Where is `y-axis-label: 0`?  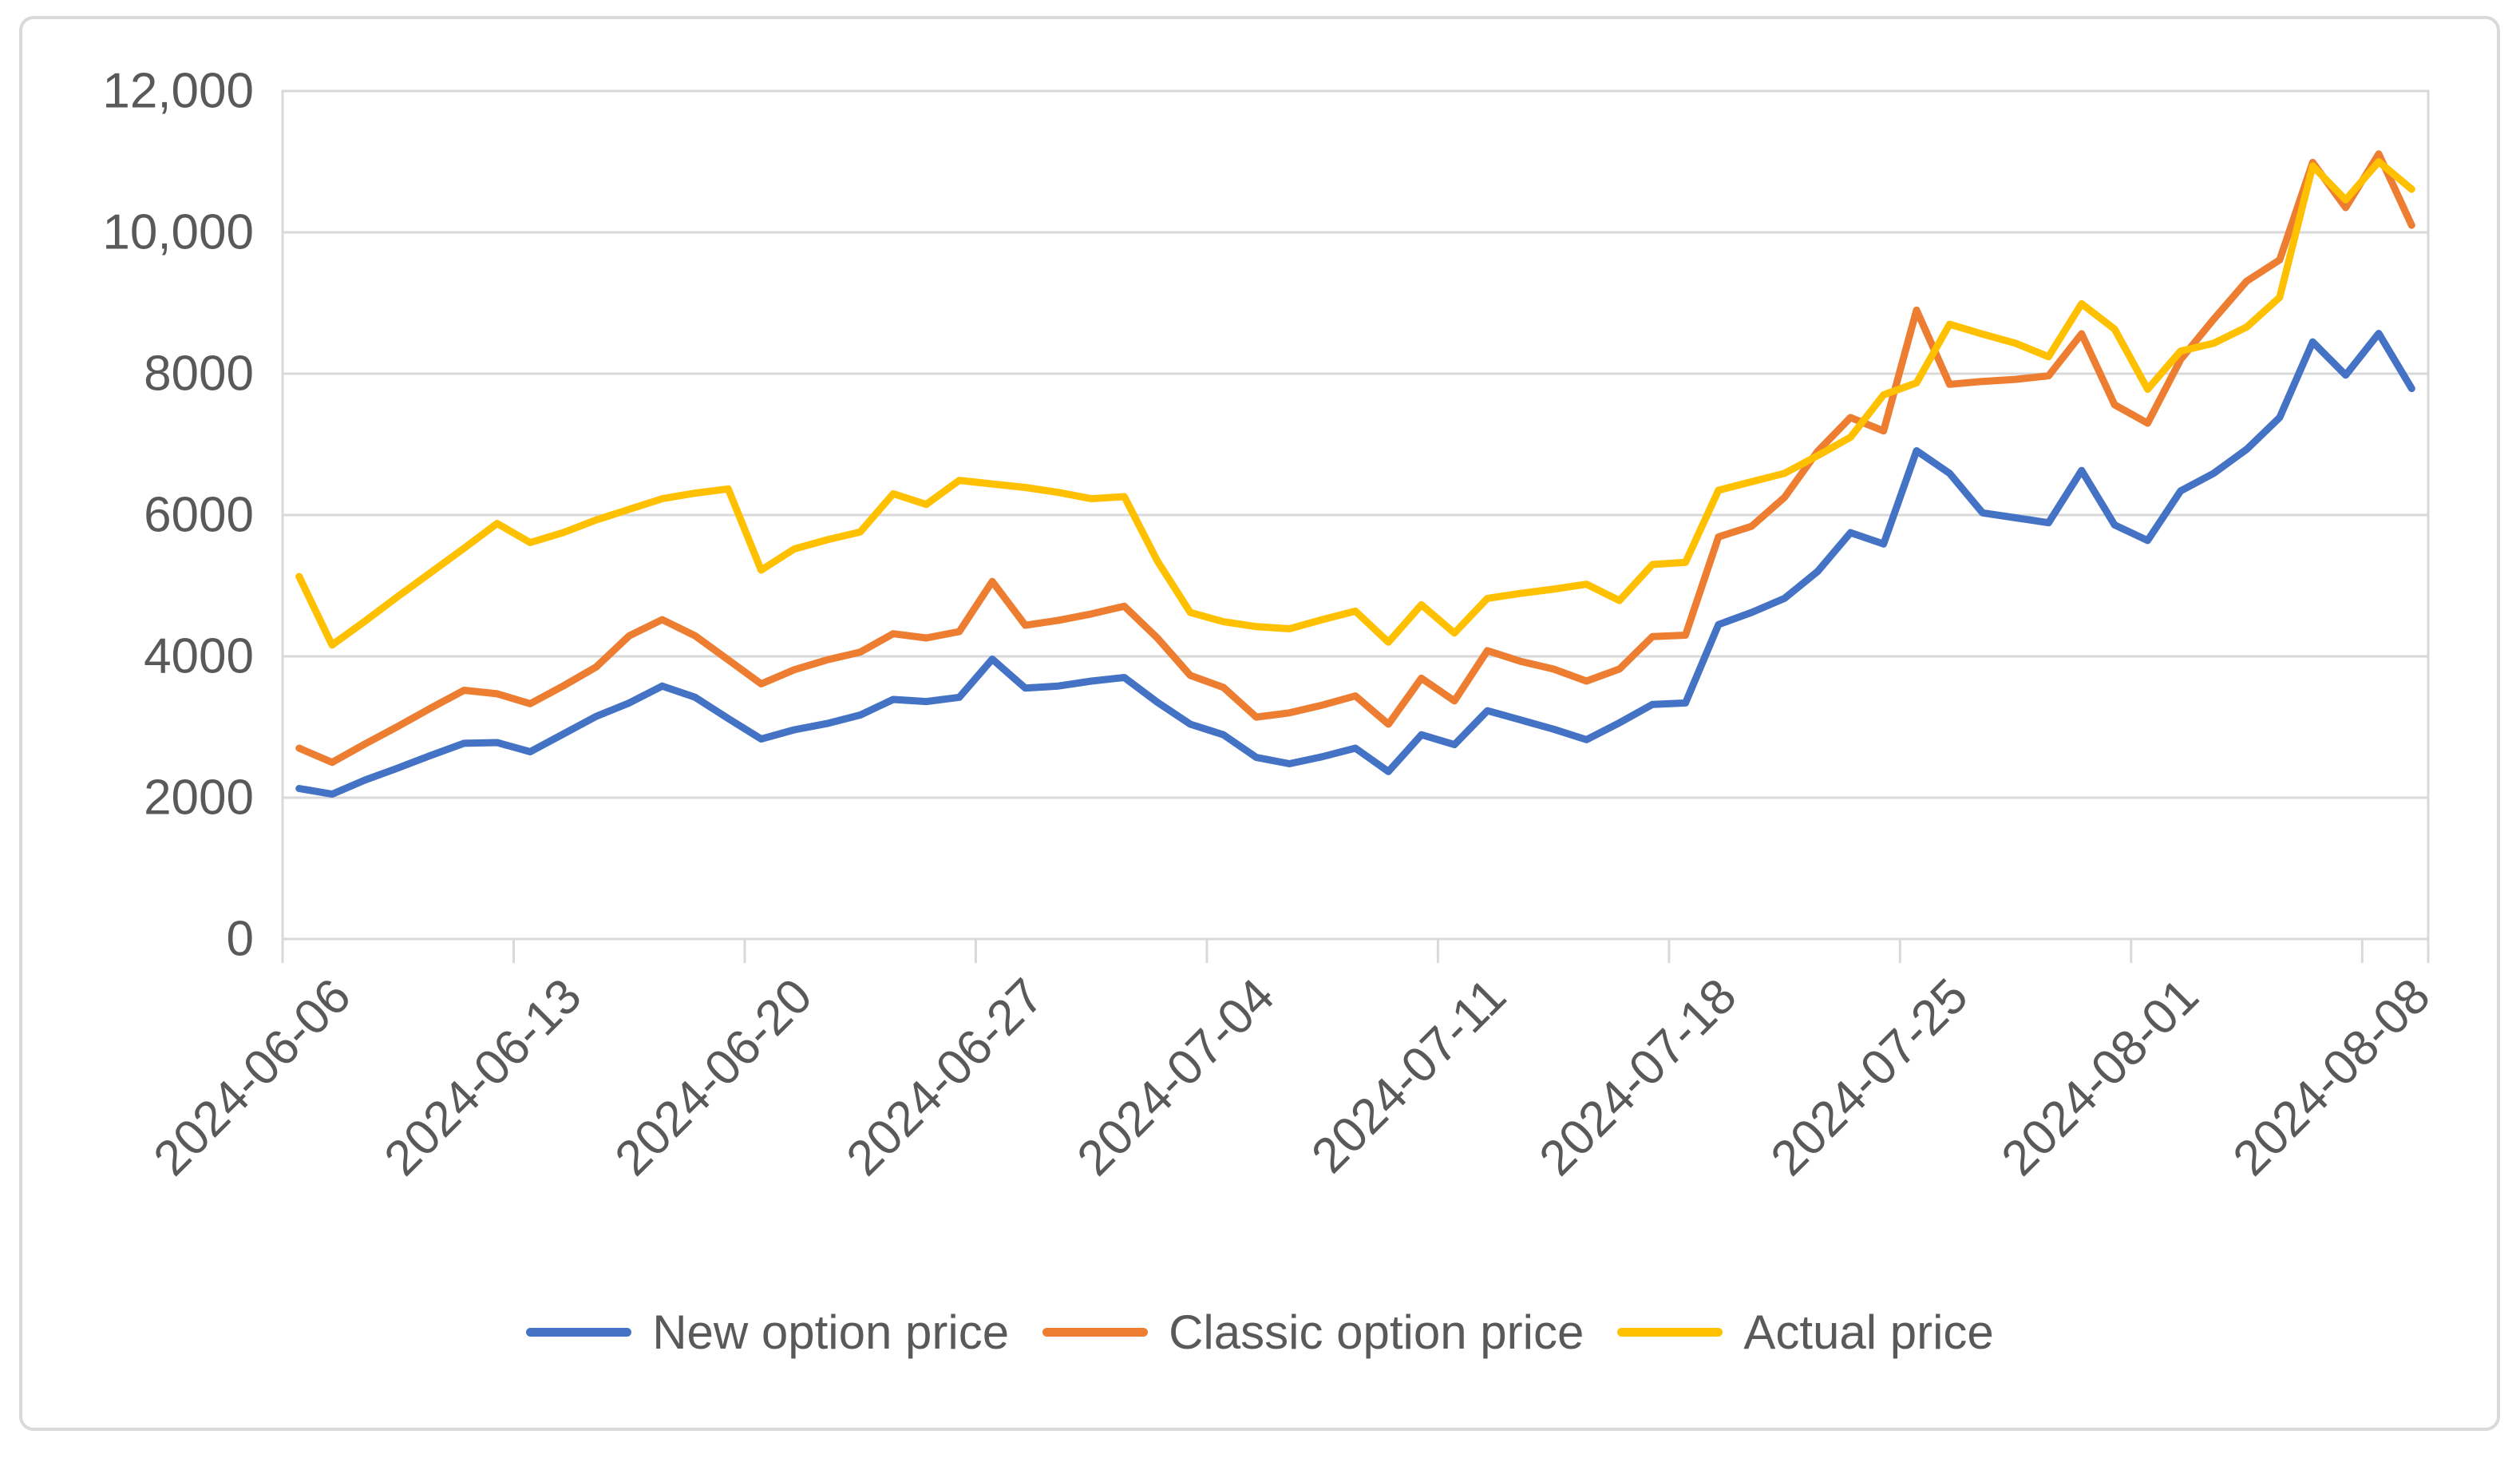
y-axis-label: 0 is located at coordinates (240, 939).